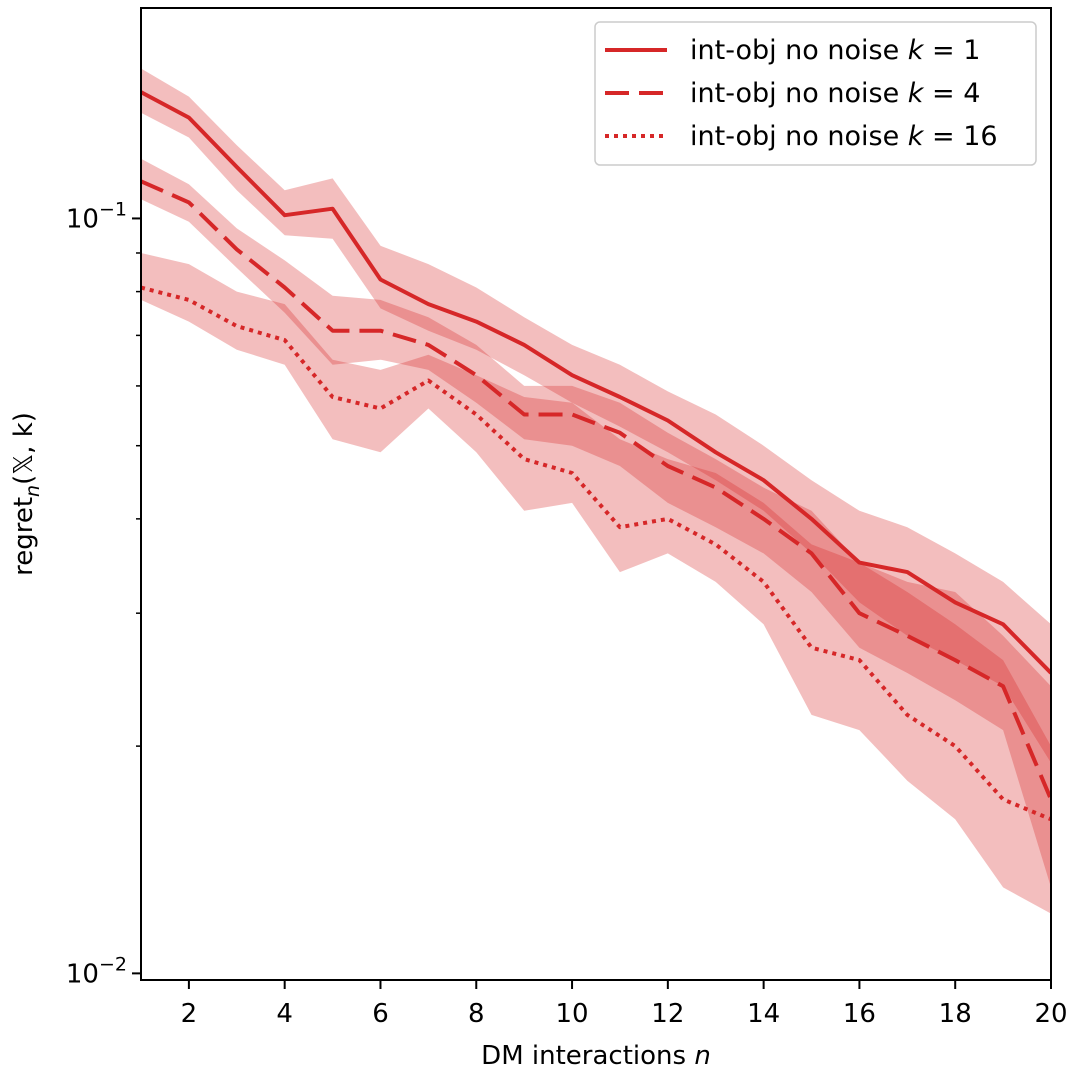  What do you see at coordinates (96, 971) in the screenshot?
I see `y-tick-label: 10⁻²` at bounding box center [96, 971].